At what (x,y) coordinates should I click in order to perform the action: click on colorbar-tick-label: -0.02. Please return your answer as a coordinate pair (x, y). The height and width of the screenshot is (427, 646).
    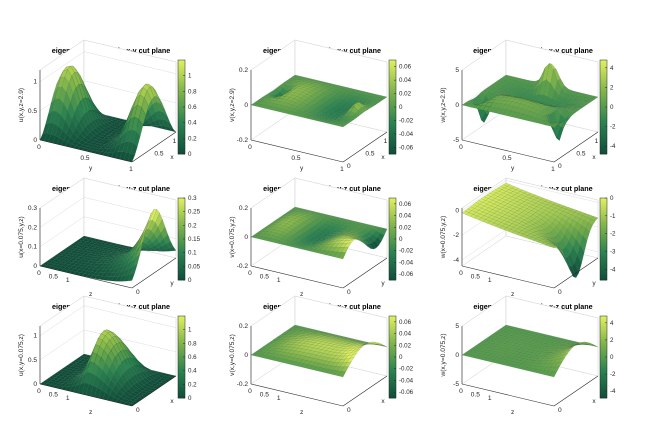
    Looking at the image, I should click on (406, 120).